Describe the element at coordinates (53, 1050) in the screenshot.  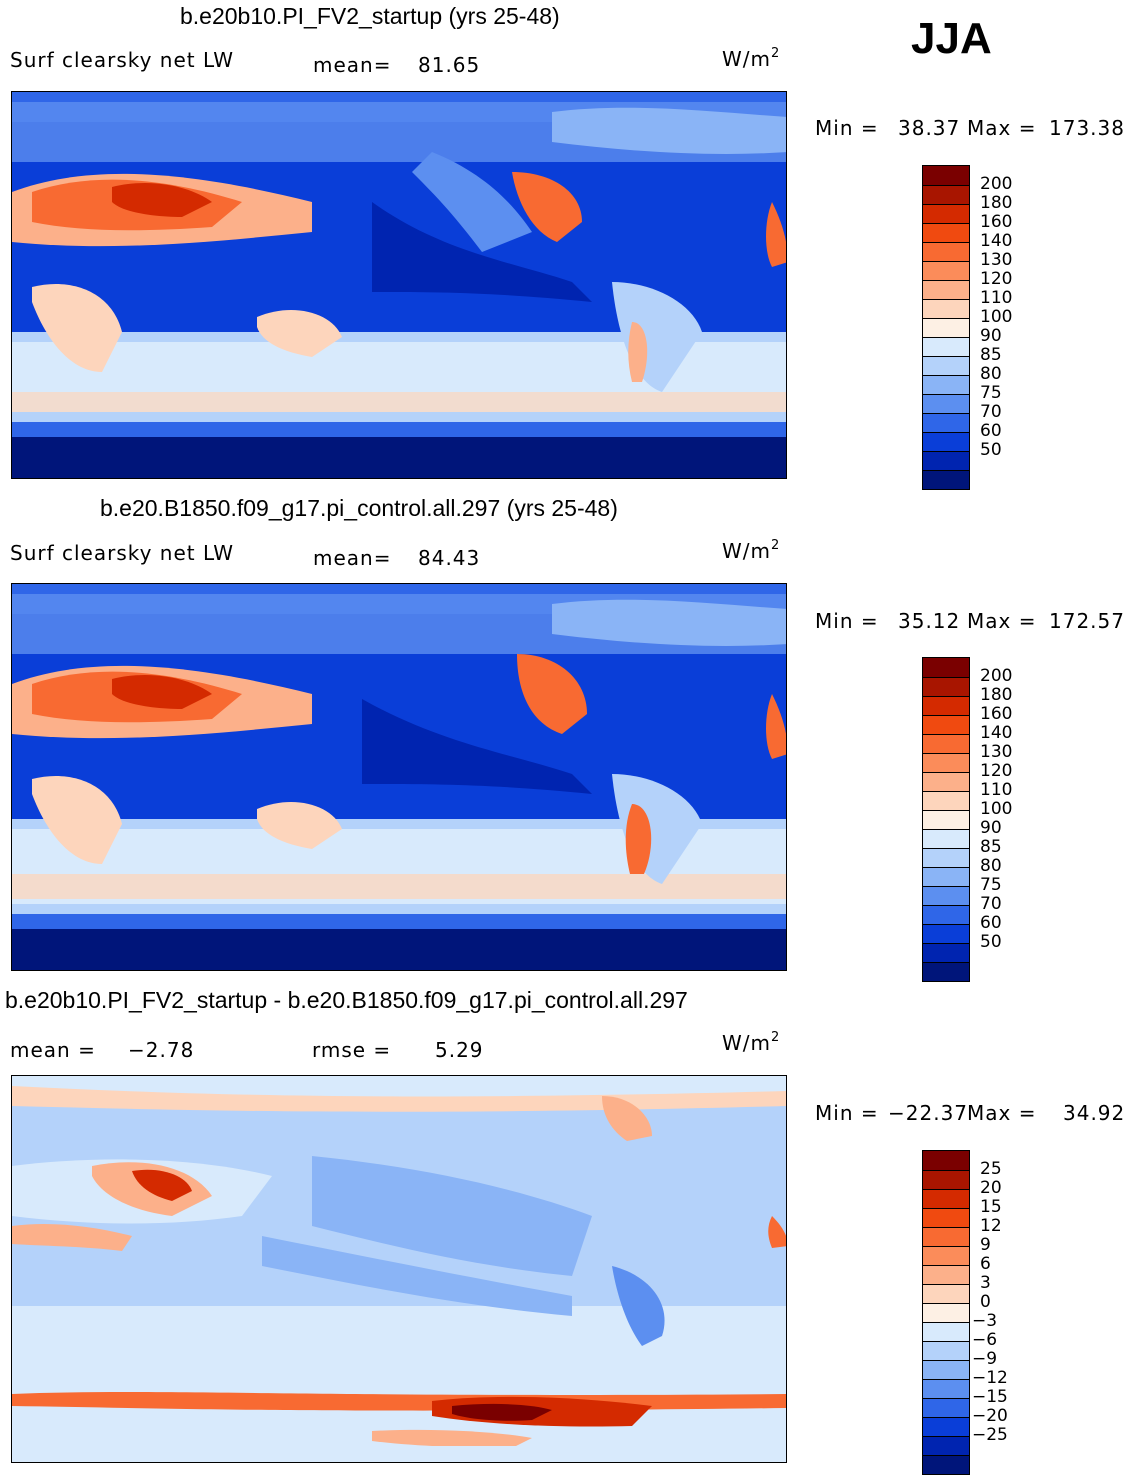
I see `panel-3-mean-label: mean =` at that location.